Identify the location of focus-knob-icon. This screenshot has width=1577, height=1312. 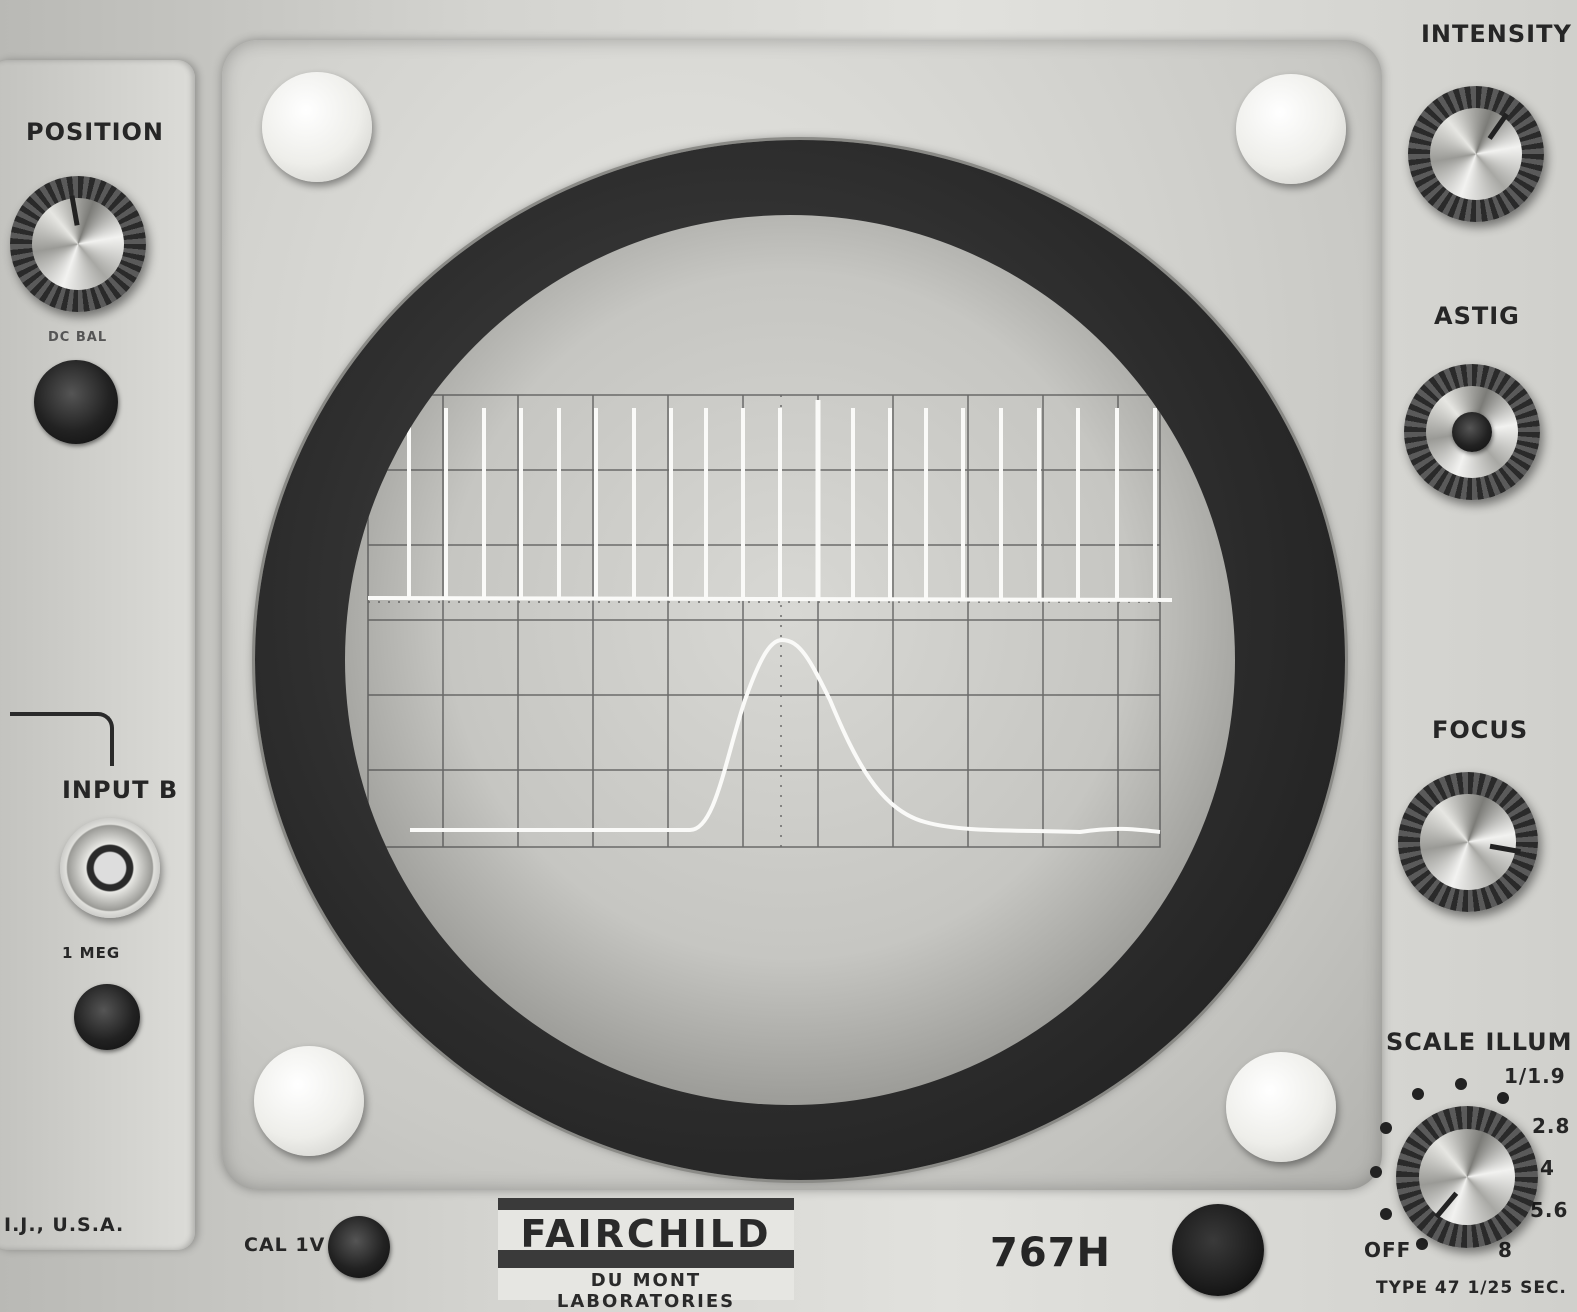
(1468, 842).